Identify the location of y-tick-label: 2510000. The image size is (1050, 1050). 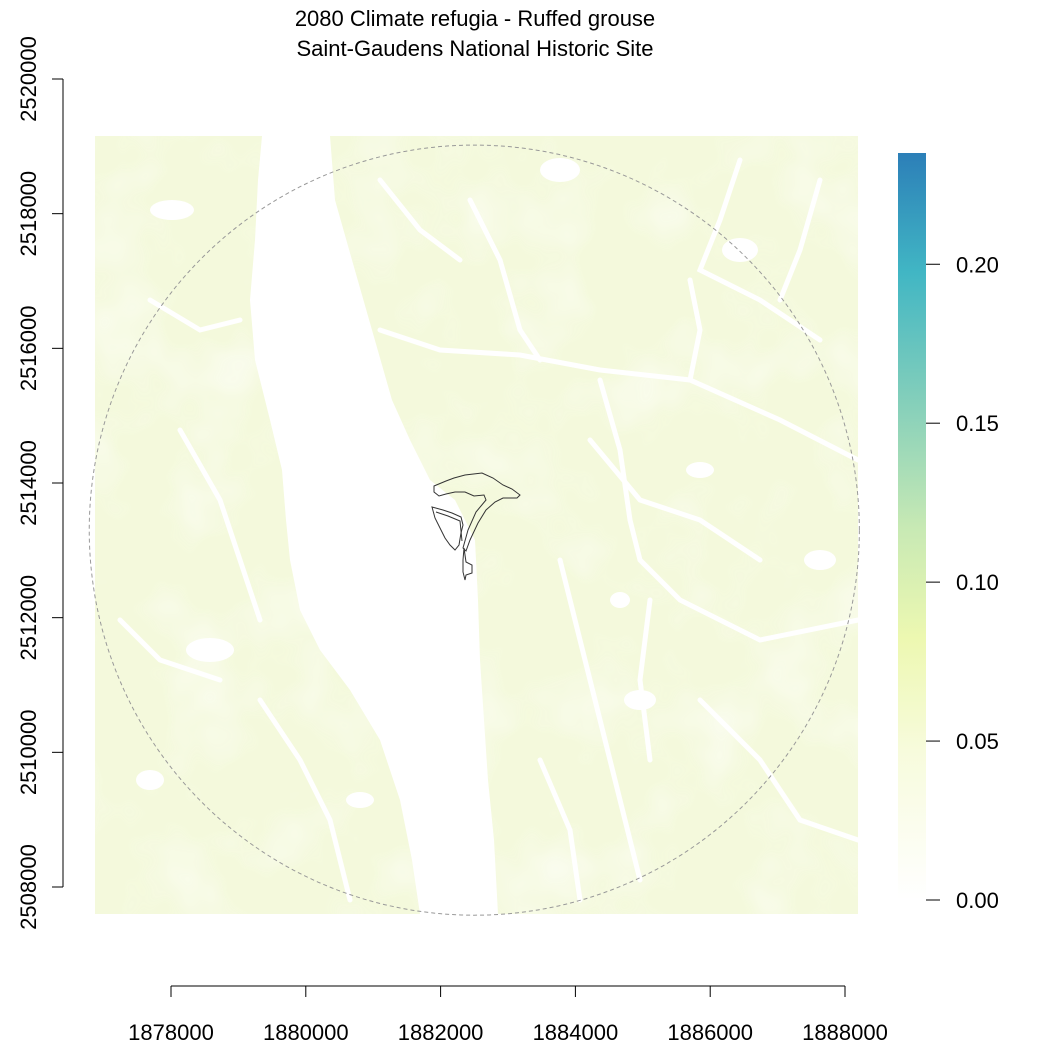
(28, 753).